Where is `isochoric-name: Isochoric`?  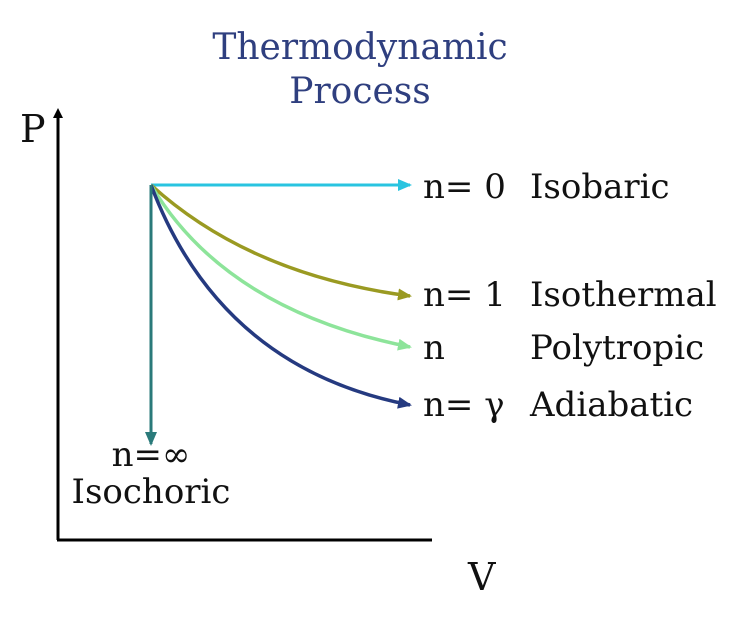 isochoric-name: Isochoric is located at coordinates (151, 492).